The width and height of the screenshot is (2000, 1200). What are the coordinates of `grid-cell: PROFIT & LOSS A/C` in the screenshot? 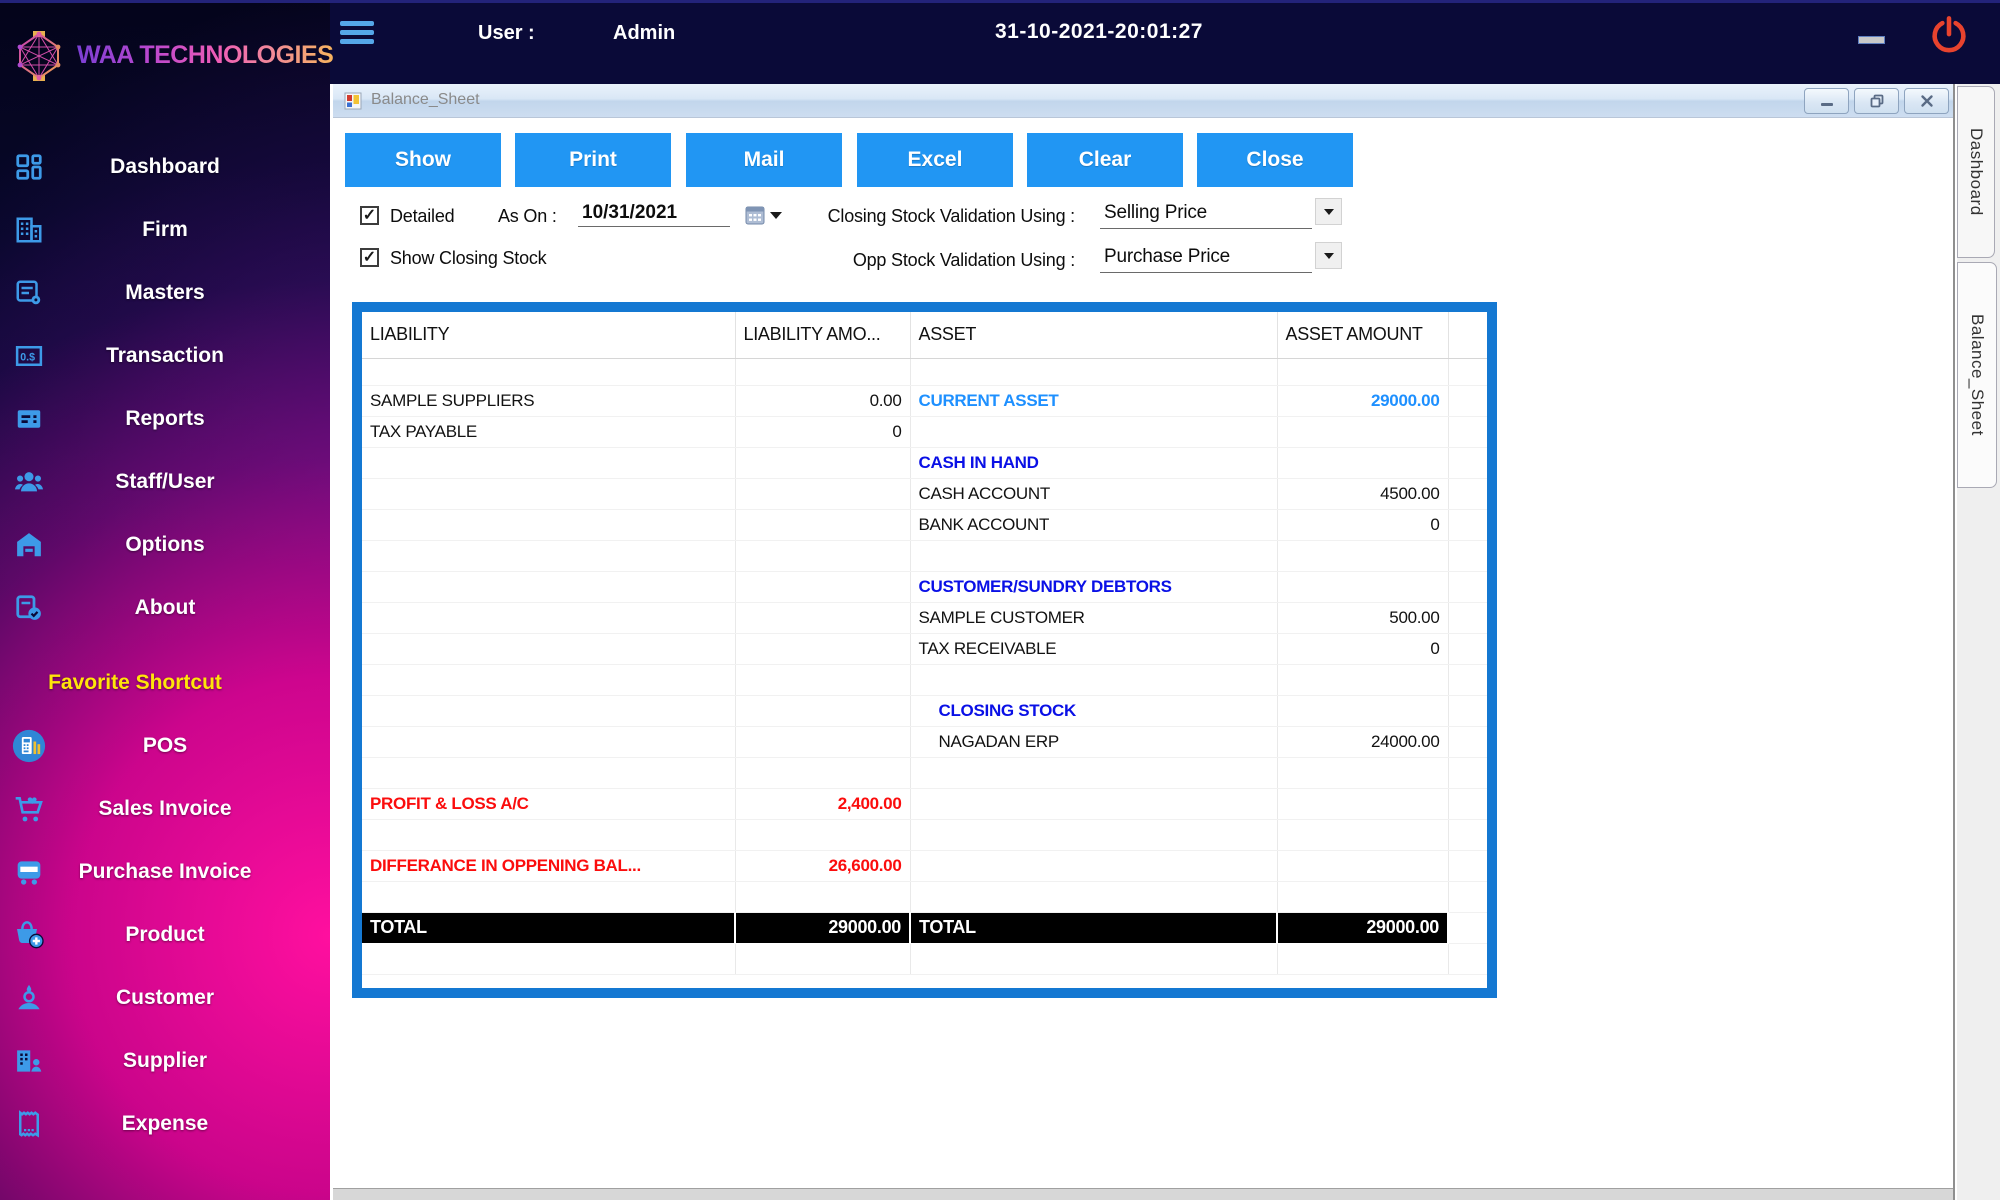 It's located at (549, 804).